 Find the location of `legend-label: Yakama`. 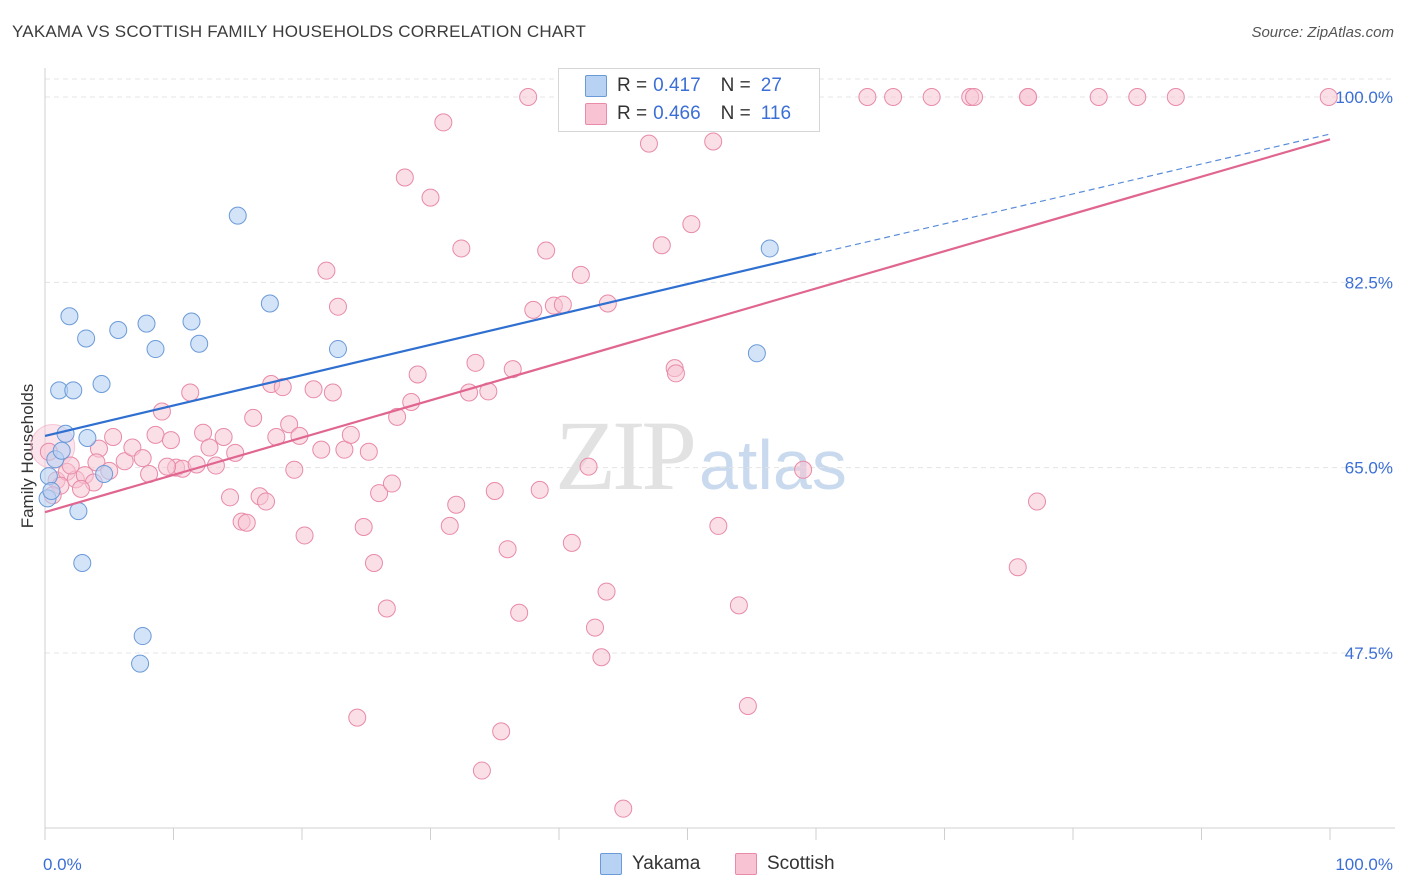

legend-label: Yakama is located at coordinates (666, 863).